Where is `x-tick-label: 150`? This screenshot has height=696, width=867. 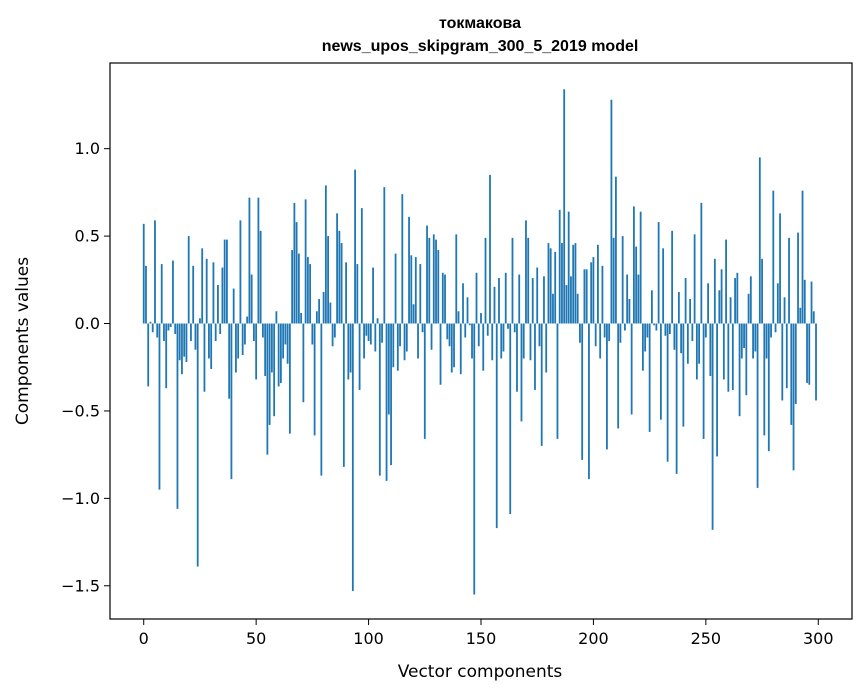 x-tick-label: 150 is located at coordinates (481, 638).